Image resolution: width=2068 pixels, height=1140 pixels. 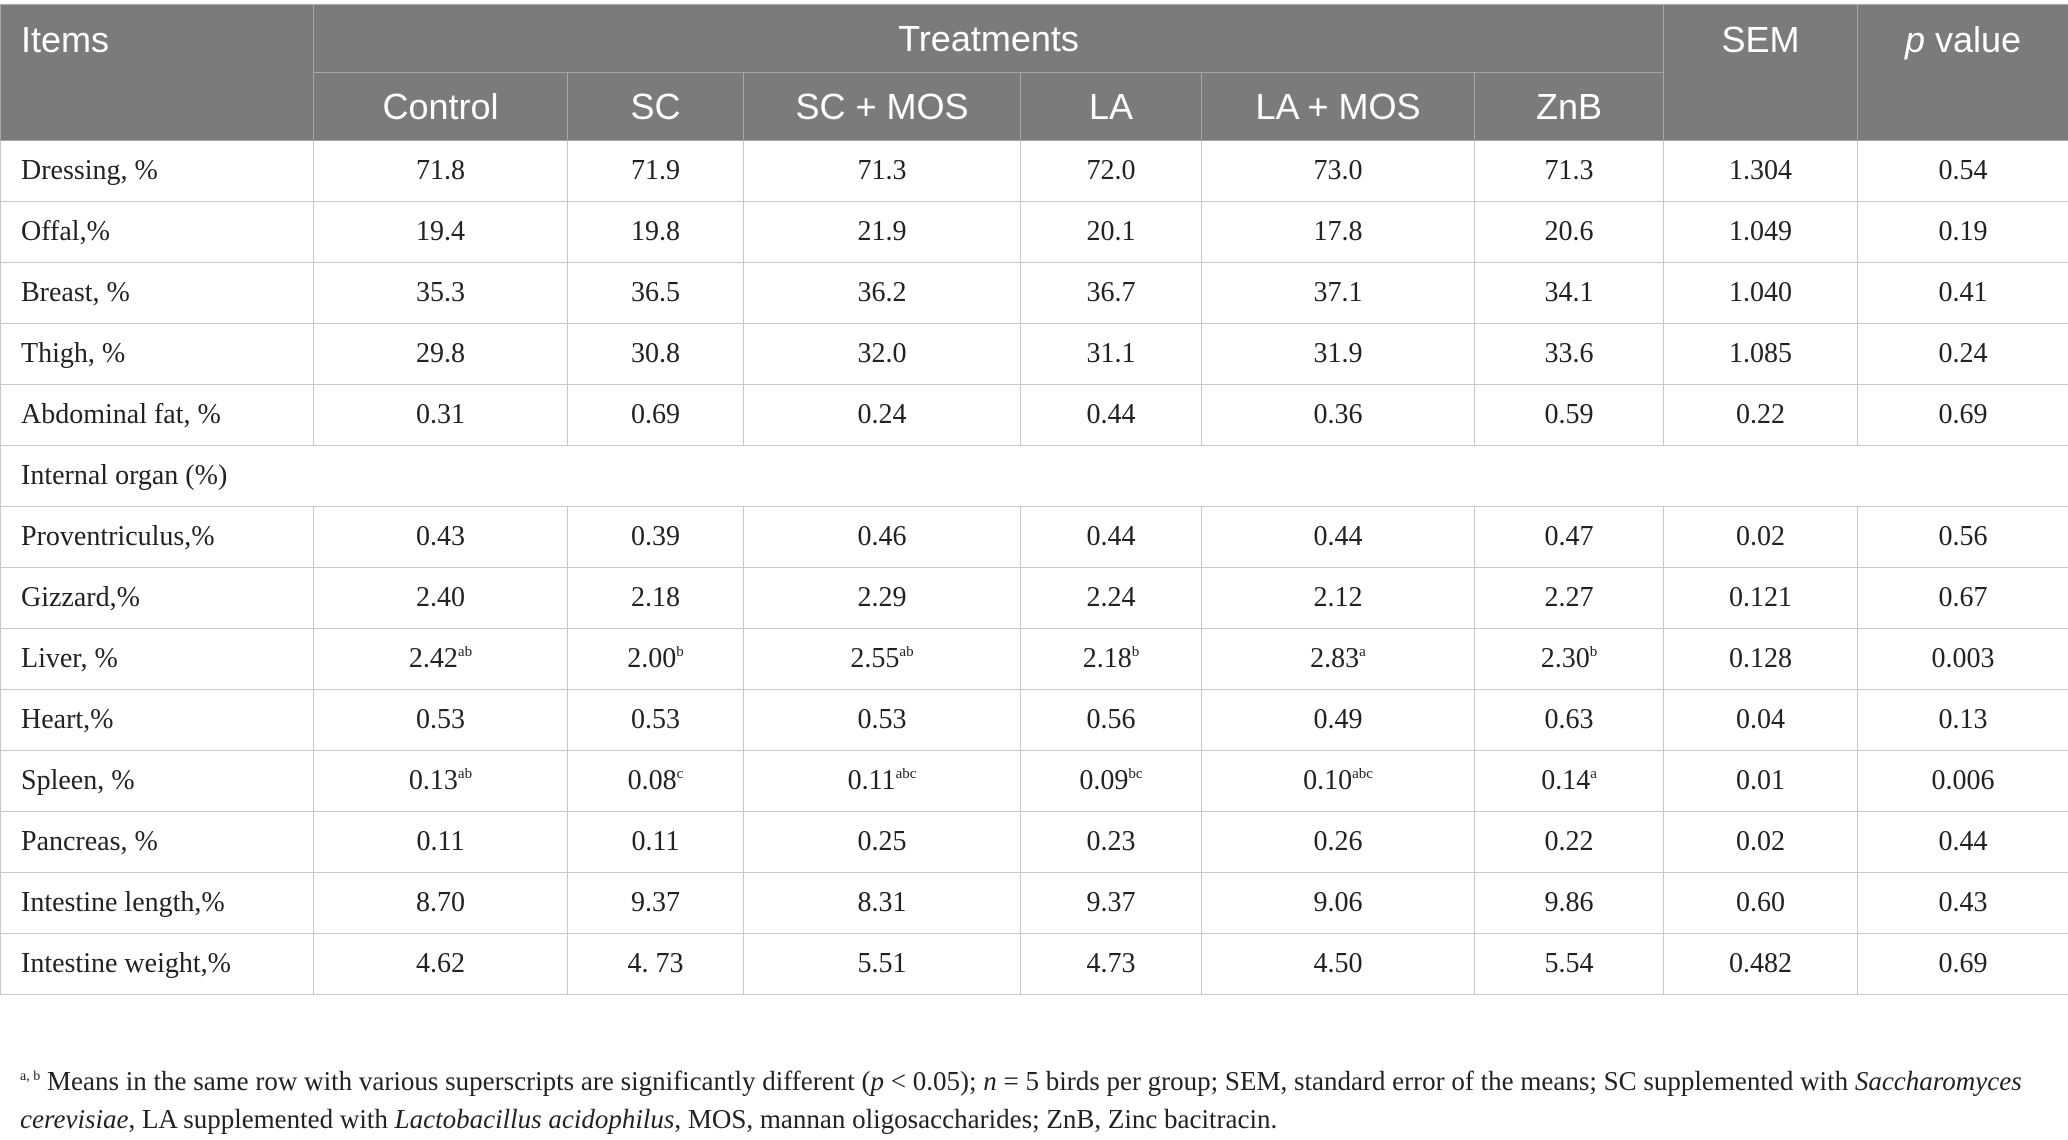 What do you see at coordinates (1569, 536) in the screenshot?
I see `cell-value: 0.47` at bounding box center [1569, 536].